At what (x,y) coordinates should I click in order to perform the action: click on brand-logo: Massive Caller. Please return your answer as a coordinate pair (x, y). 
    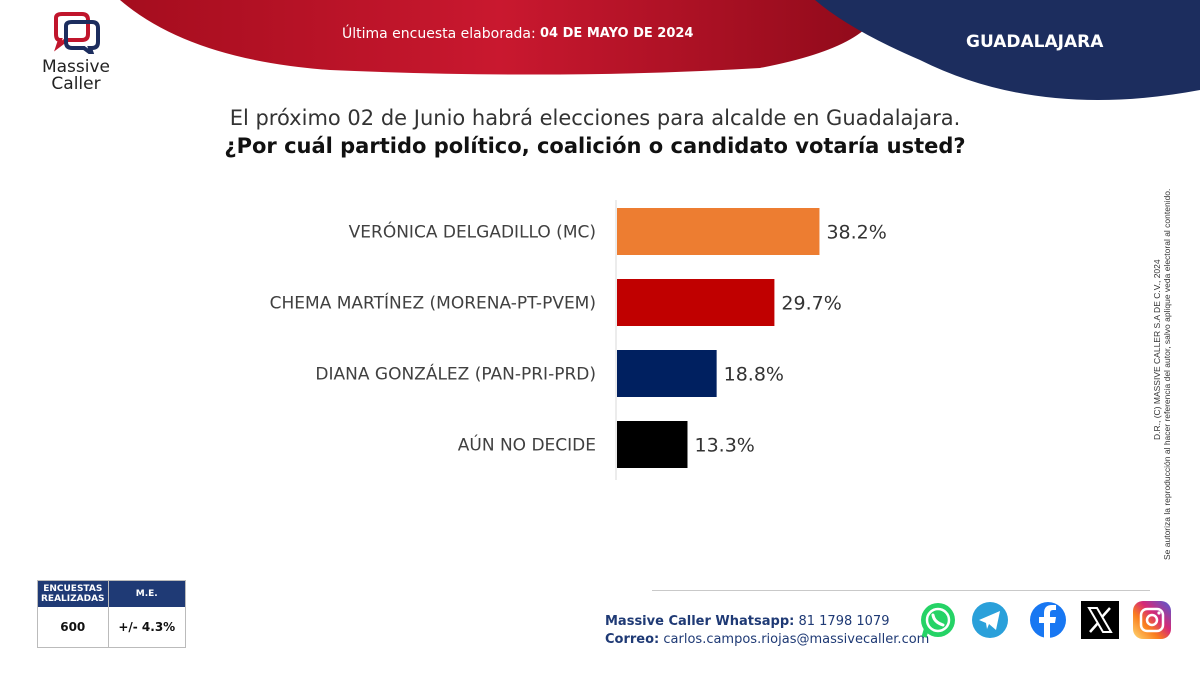
    Looking at the image, I should click on (76, 52).